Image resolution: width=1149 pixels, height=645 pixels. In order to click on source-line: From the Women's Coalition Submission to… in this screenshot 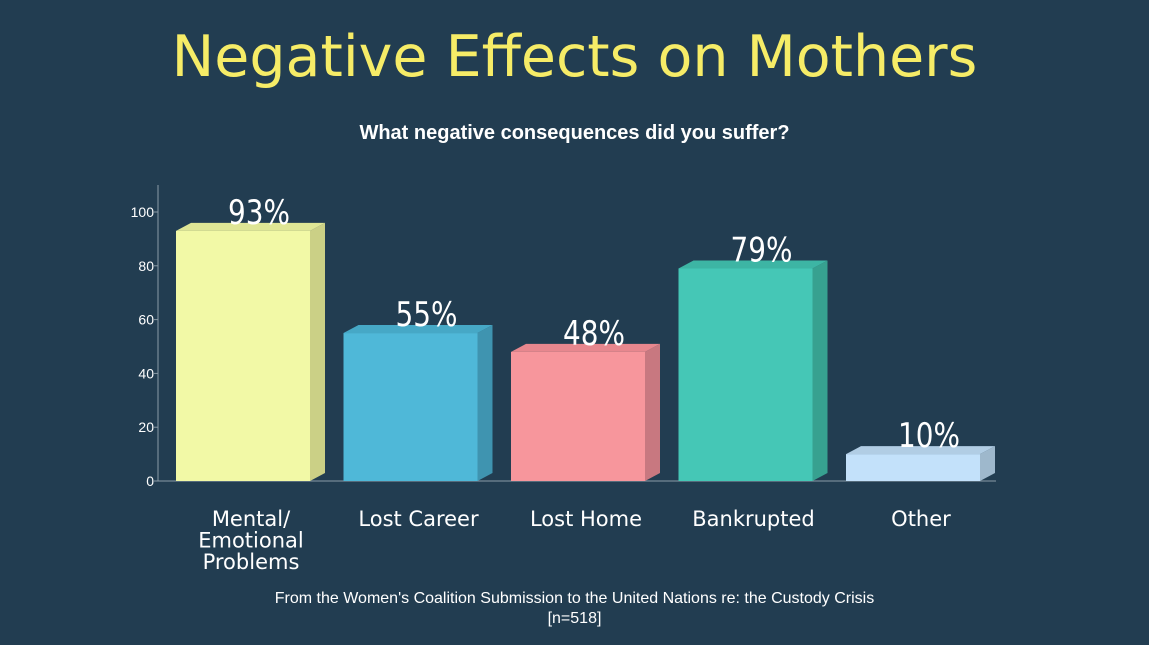, I will do `click(574, 598)`.